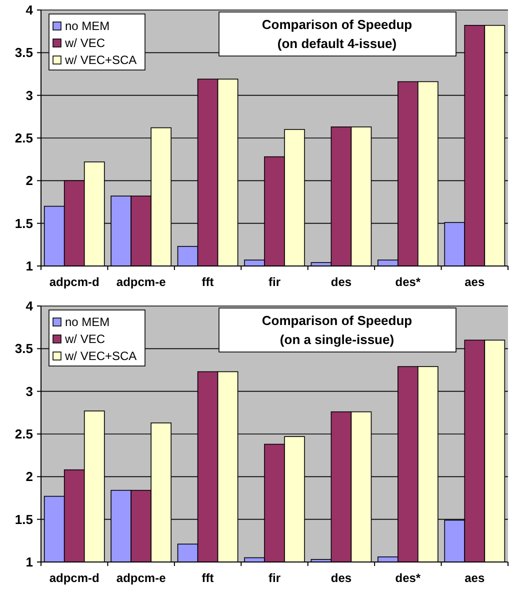  I want to click on text: (on default 4-issue), so click(337, 43).